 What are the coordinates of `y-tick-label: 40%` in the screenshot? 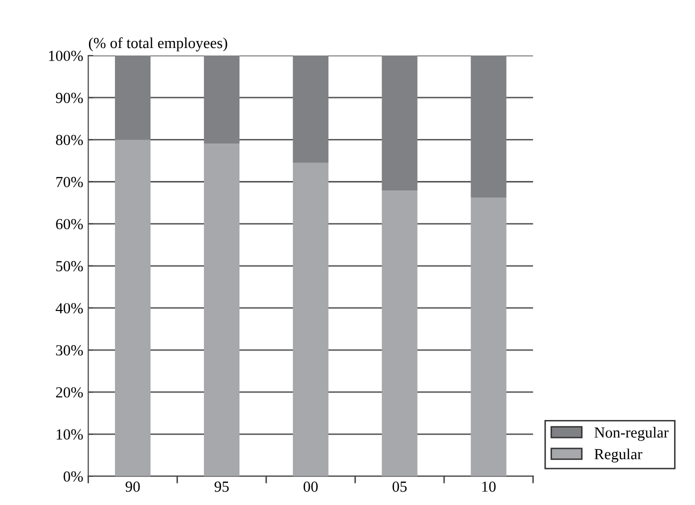 It's located at (69, 308).